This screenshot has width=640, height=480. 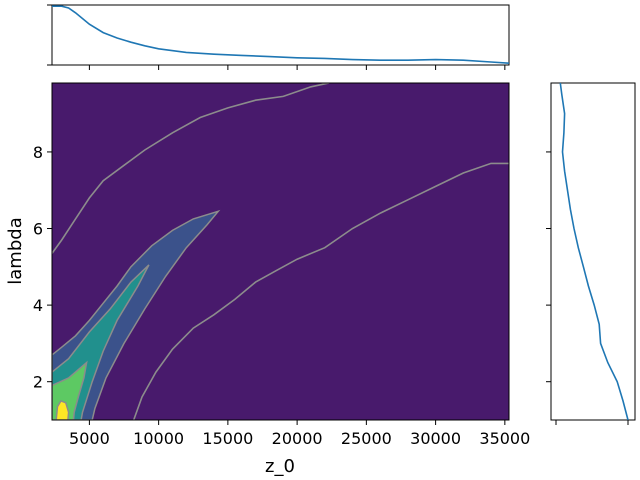 I want to click on contour-fills, so click(x=136, y=314).